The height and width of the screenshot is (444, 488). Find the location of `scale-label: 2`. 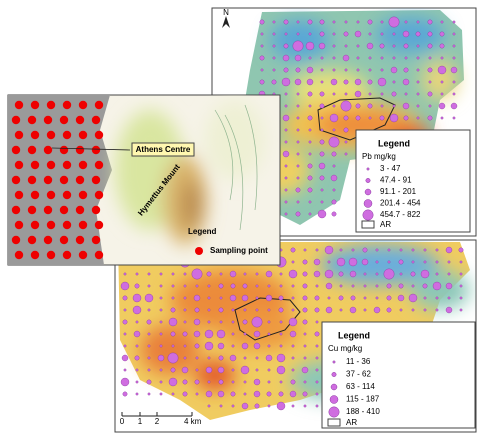

scale-label: 2 is located at coordinates (157, 421).